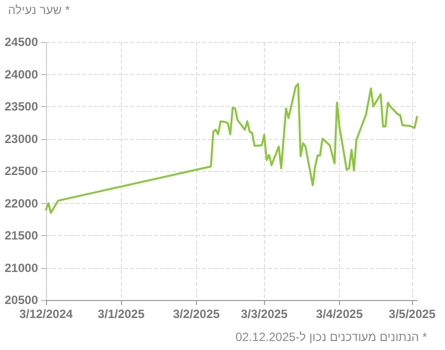  Describe the element at coordinates (39, 10) in the screenshot. I see `chart-title: * שער נעילה` at that location.